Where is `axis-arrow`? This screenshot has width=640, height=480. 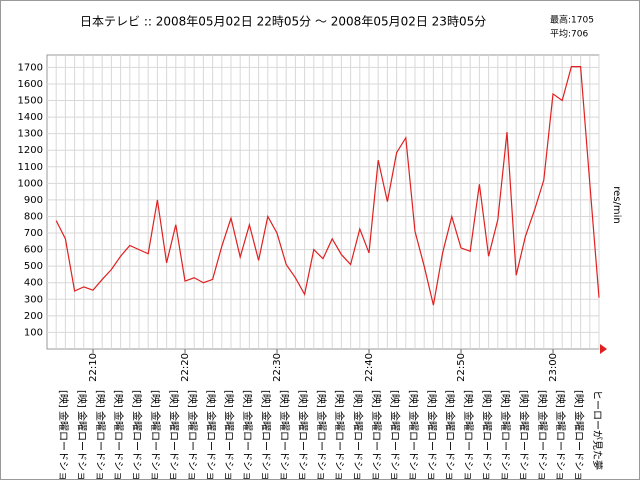 axis-arrow is located at coordinates (603, 349).